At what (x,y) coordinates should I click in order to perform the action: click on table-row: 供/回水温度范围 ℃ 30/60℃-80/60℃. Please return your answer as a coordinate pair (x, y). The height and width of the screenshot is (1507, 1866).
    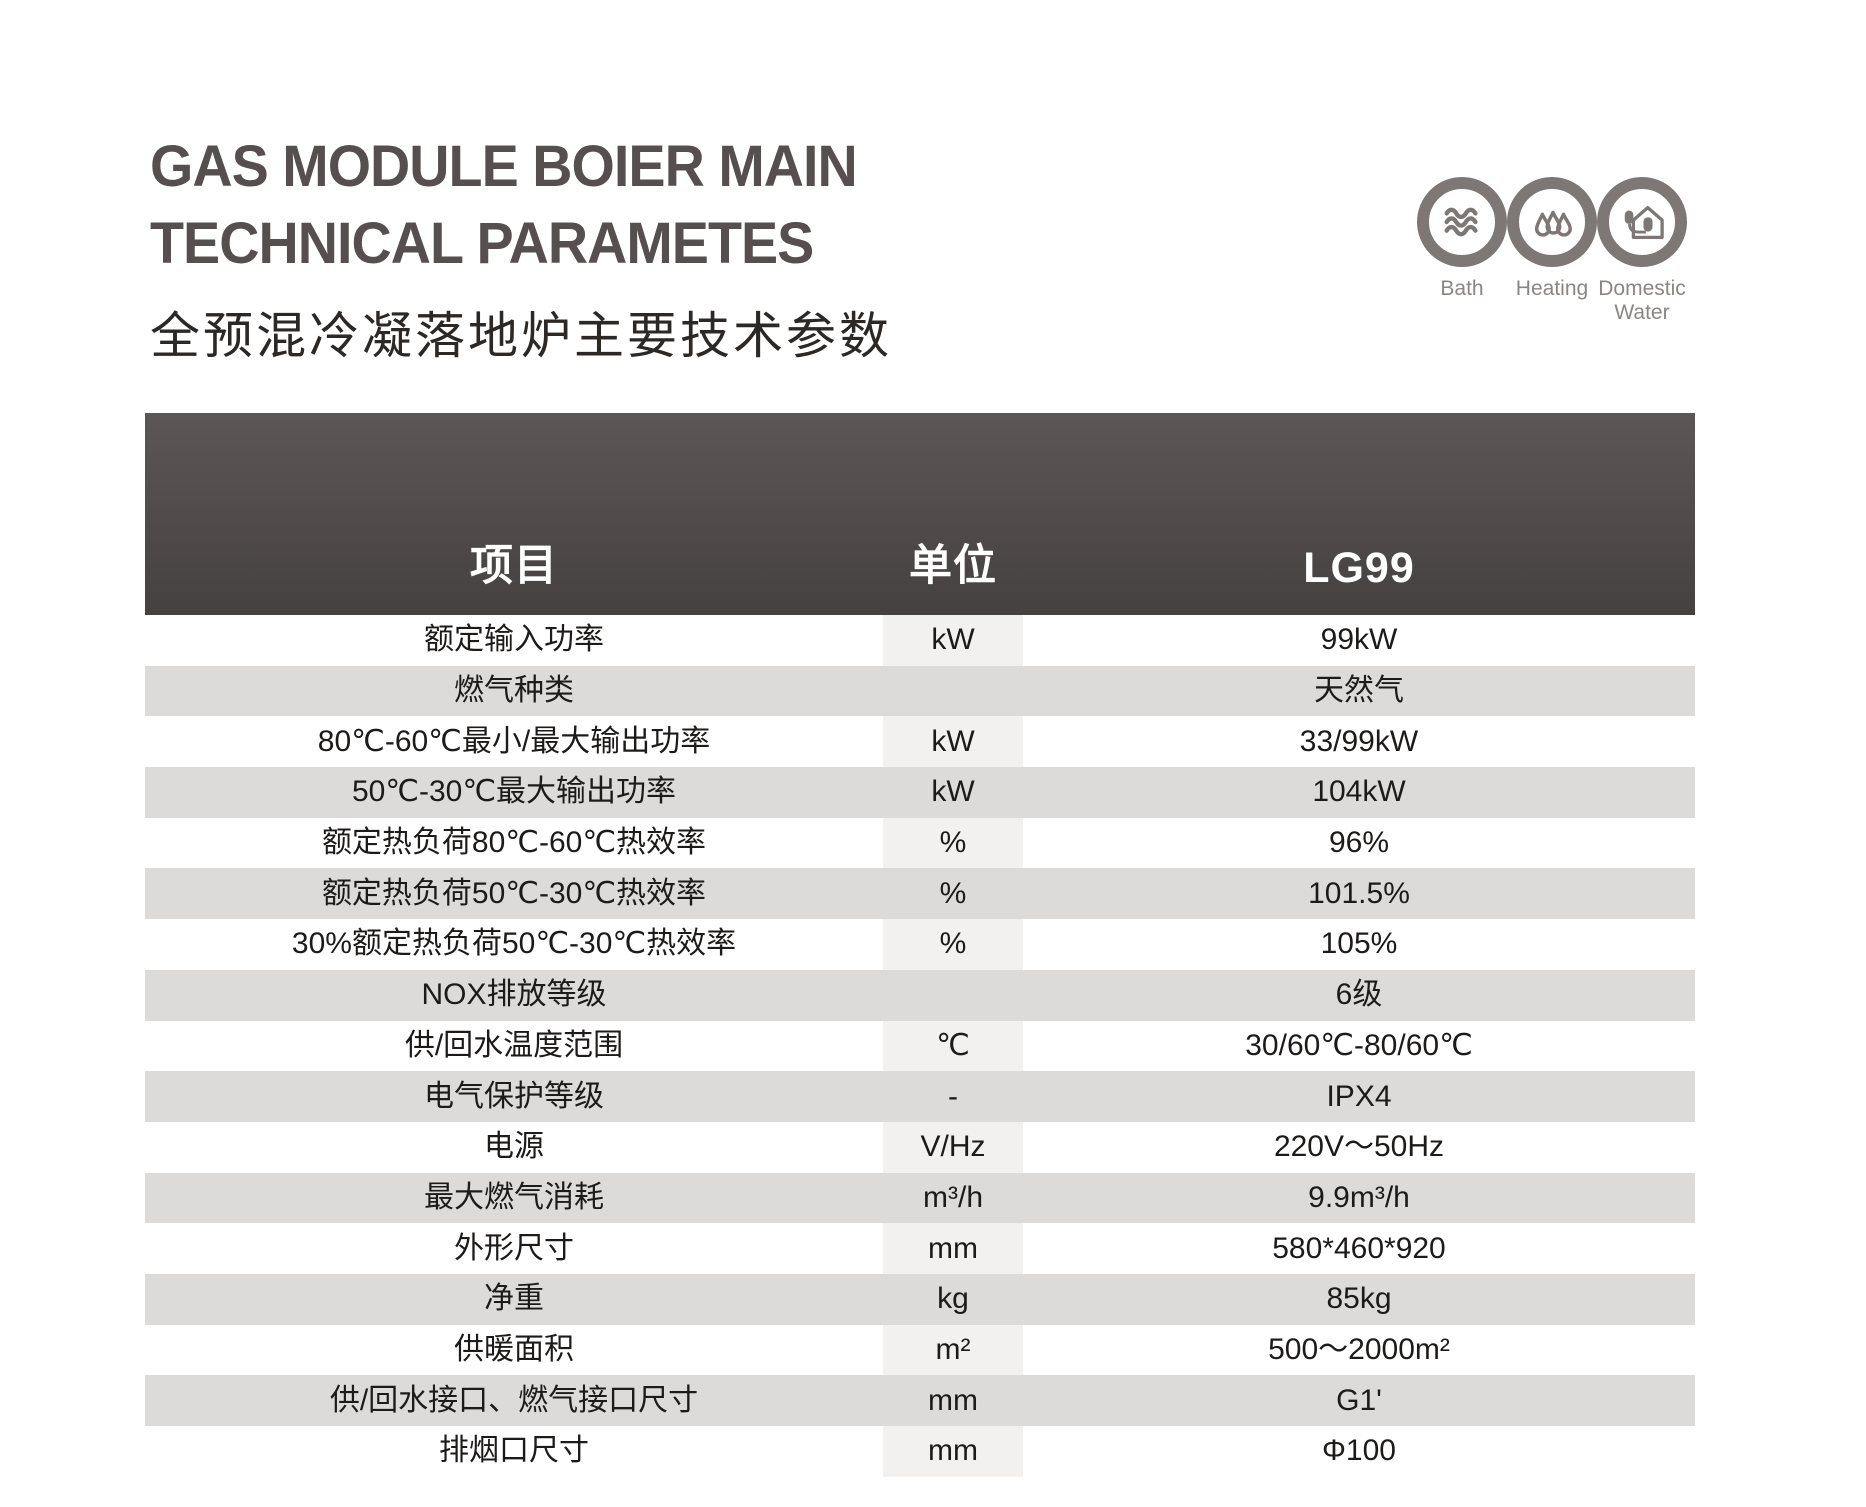
    Looking at the image, I should click on (920, 1046).